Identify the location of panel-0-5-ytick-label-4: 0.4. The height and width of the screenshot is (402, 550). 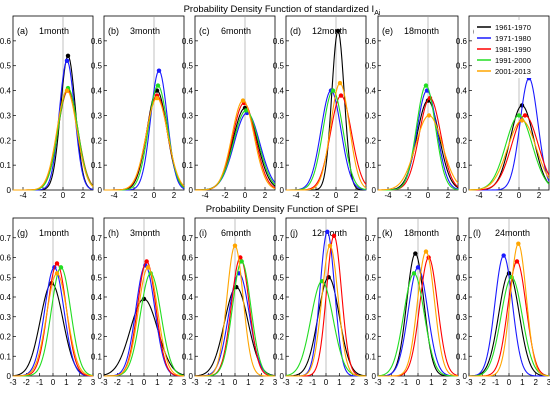
(462, 91).